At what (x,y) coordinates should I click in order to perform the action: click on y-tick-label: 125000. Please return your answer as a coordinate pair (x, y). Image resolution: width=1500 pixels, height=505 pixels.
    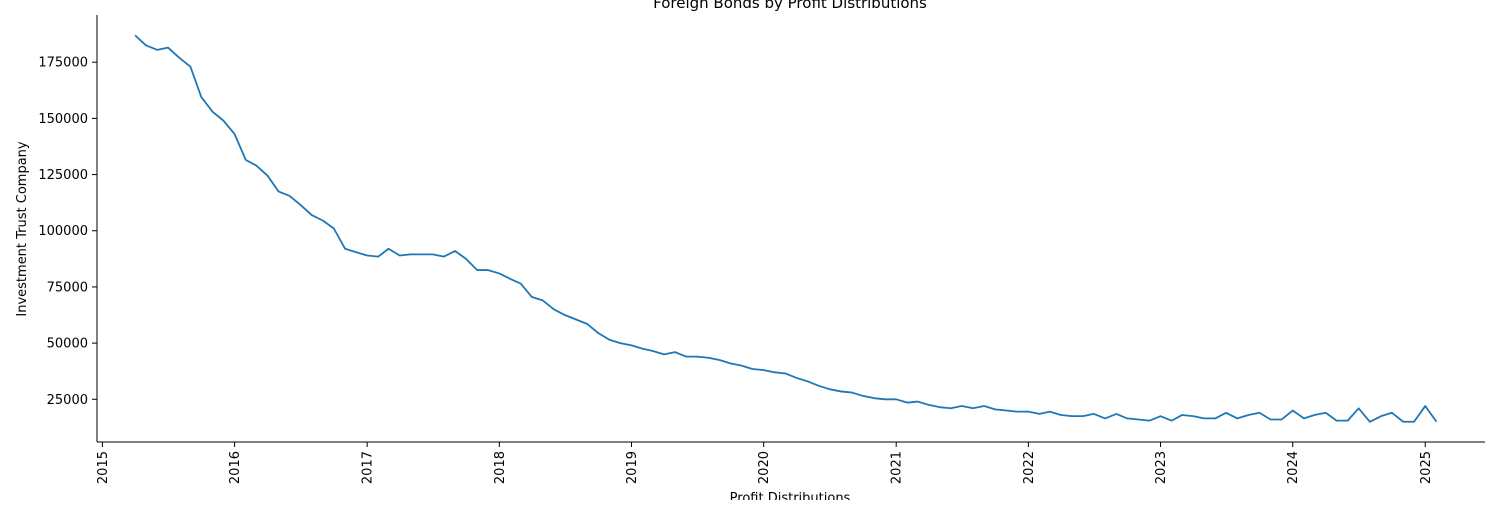
    Looking at the image, I should click on (63, 175).